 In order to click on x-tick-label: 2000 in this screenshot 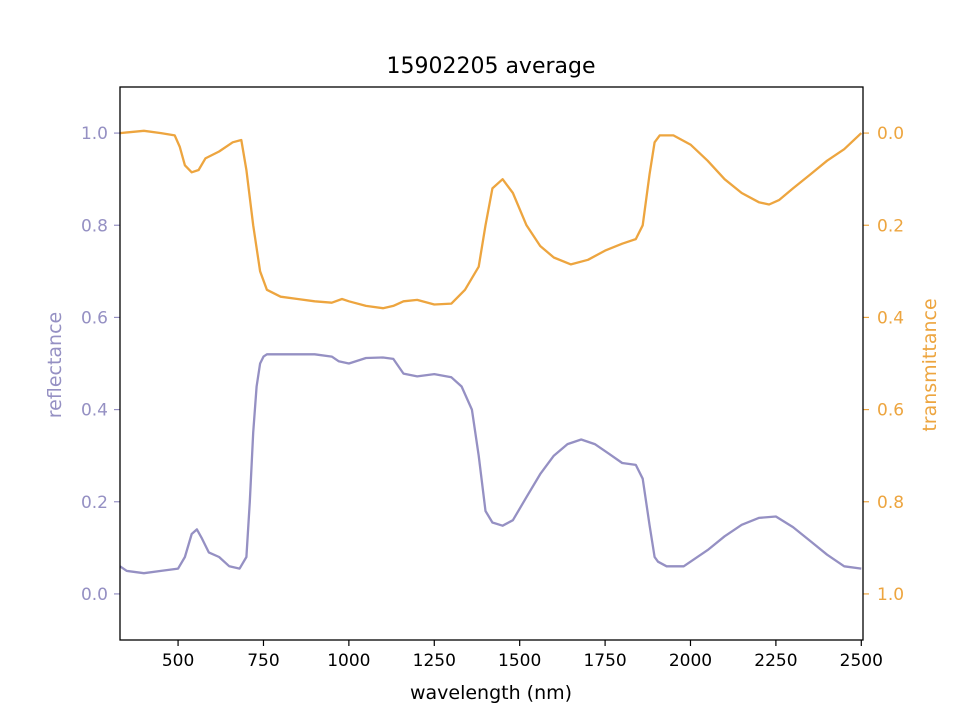, I will do `click(690, 661)`.